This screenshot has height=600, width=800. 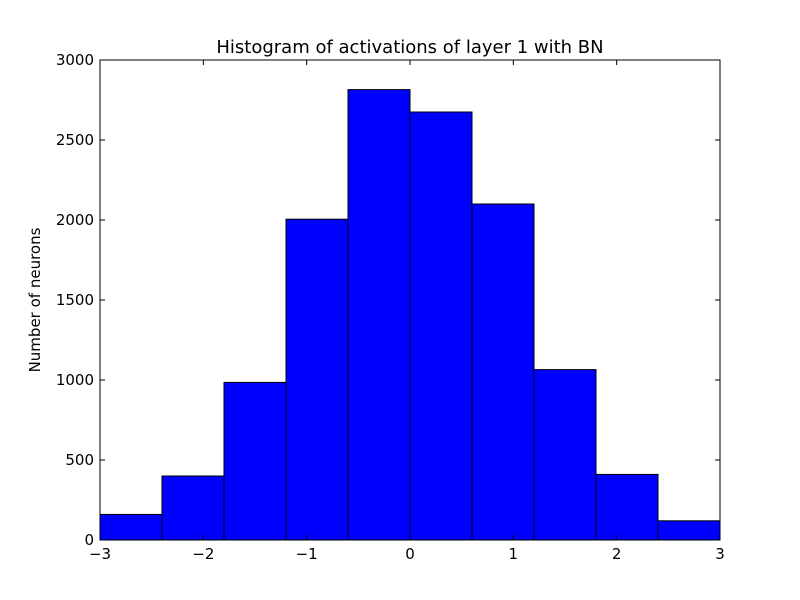 What do you see at coordinates (35, 299) in the screenshot?
I see `y-axis-title: Number of neurons` at bounding box center [35, 299].